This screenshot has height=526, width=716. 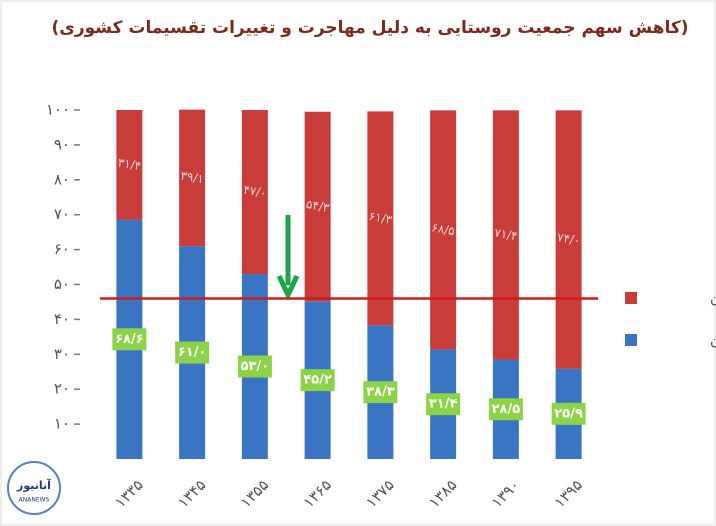 I want to click on value-label: ۴۷/۰, so click(x=254, y=192).